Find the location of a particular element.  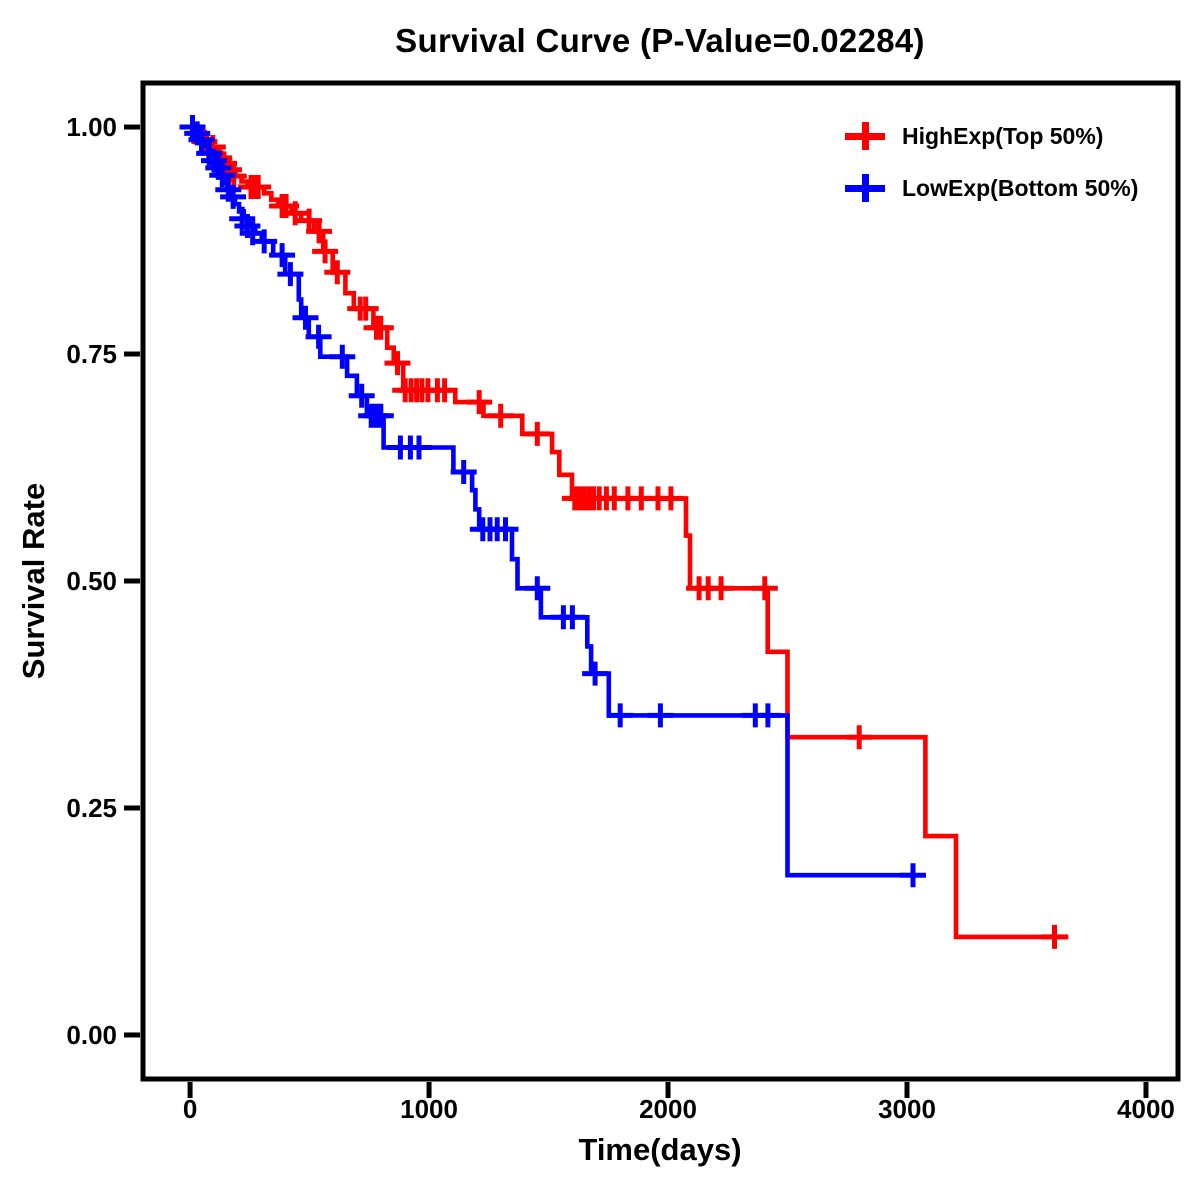

y-tick-label: 0.50 is located at coordinates (91, 581).